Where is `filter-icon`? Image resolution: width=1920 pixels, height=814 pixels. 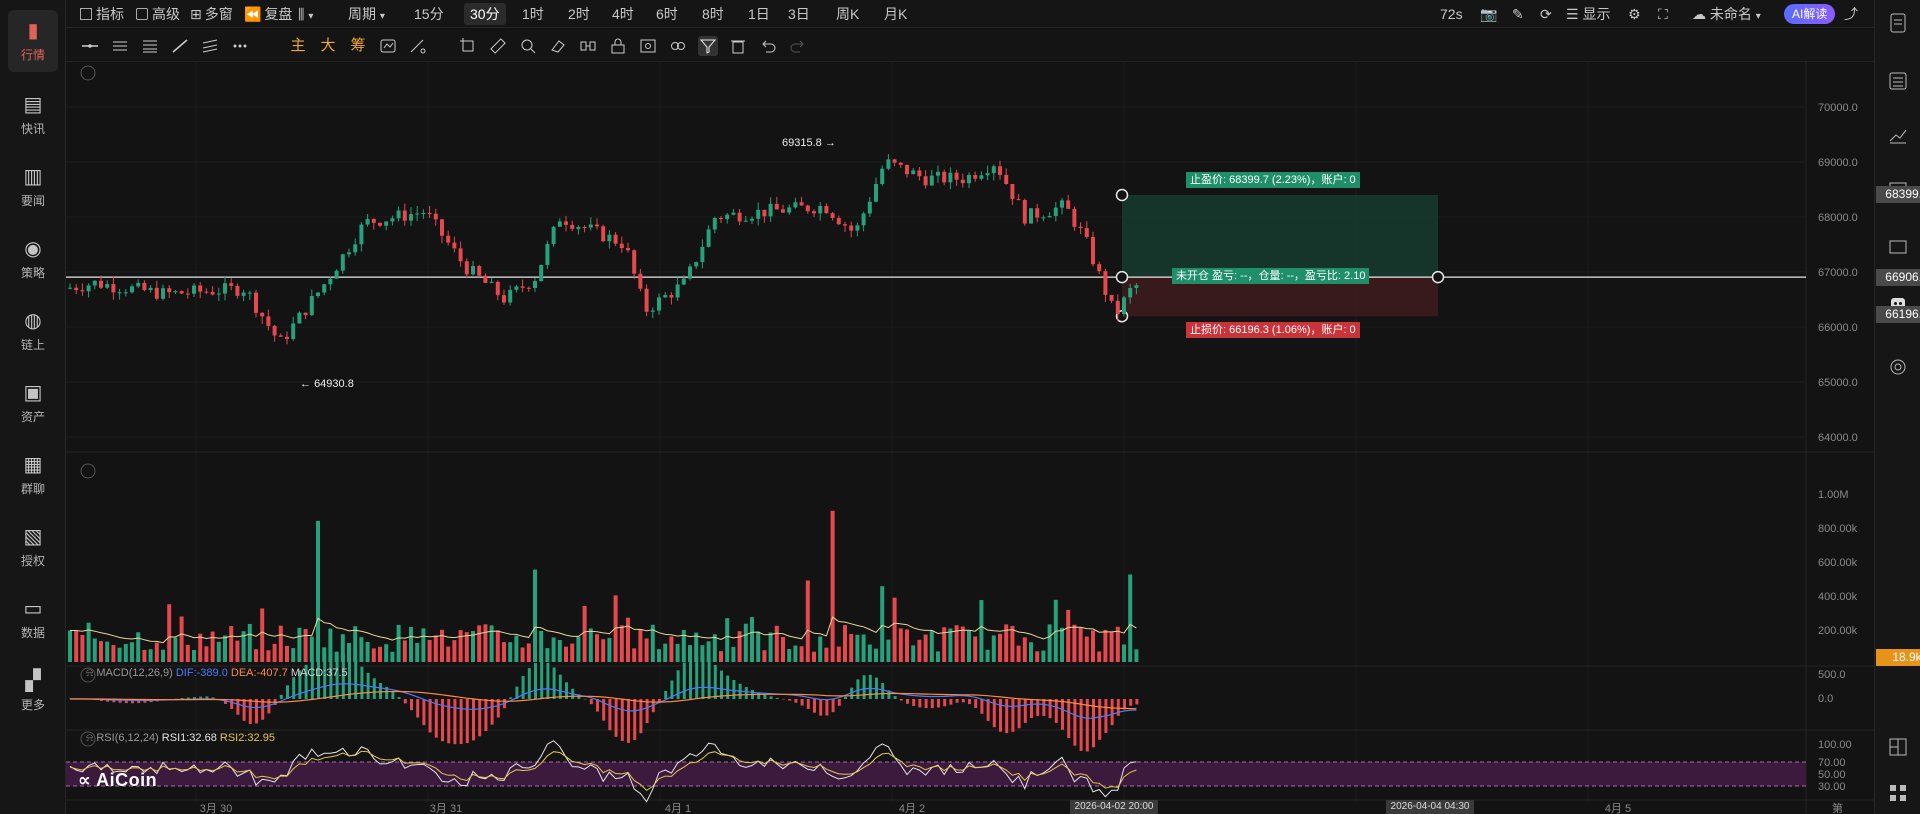
filter-icon is located at coordinates (708, 46).